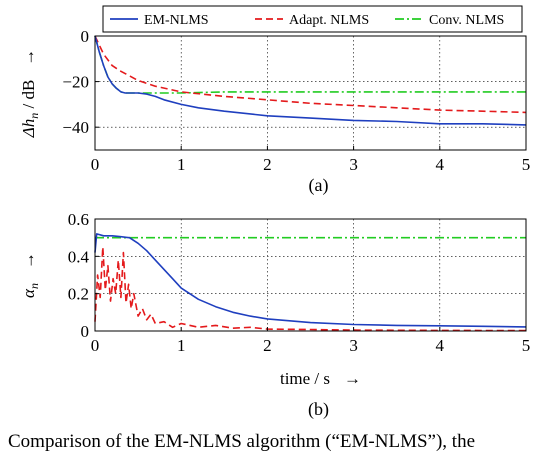 This screenshot has width=554, height=454. Describe the element at coordinates (318, 409) in the screenshot. I see `panel-label-b: (b)` at that location.